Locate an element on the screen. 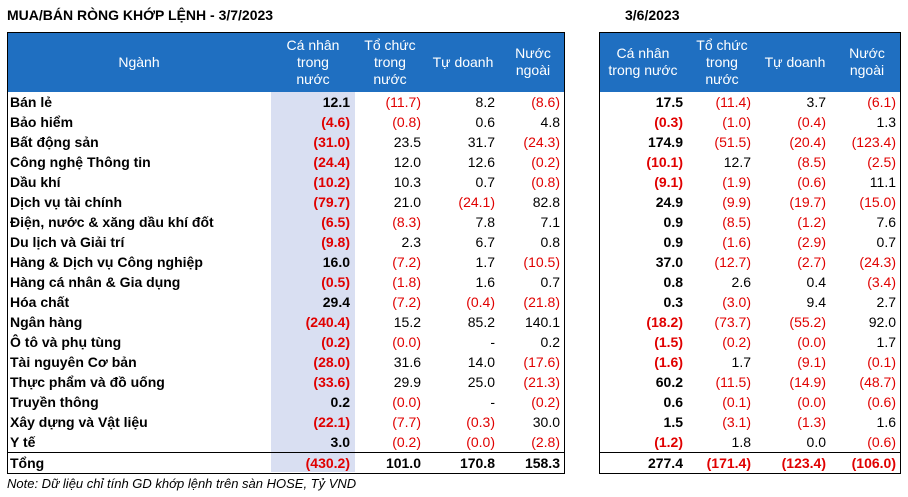 The width and height of the screenshot is (908, 497). value-3-7-col3: (21.3) is located at coordinates (541, 382).